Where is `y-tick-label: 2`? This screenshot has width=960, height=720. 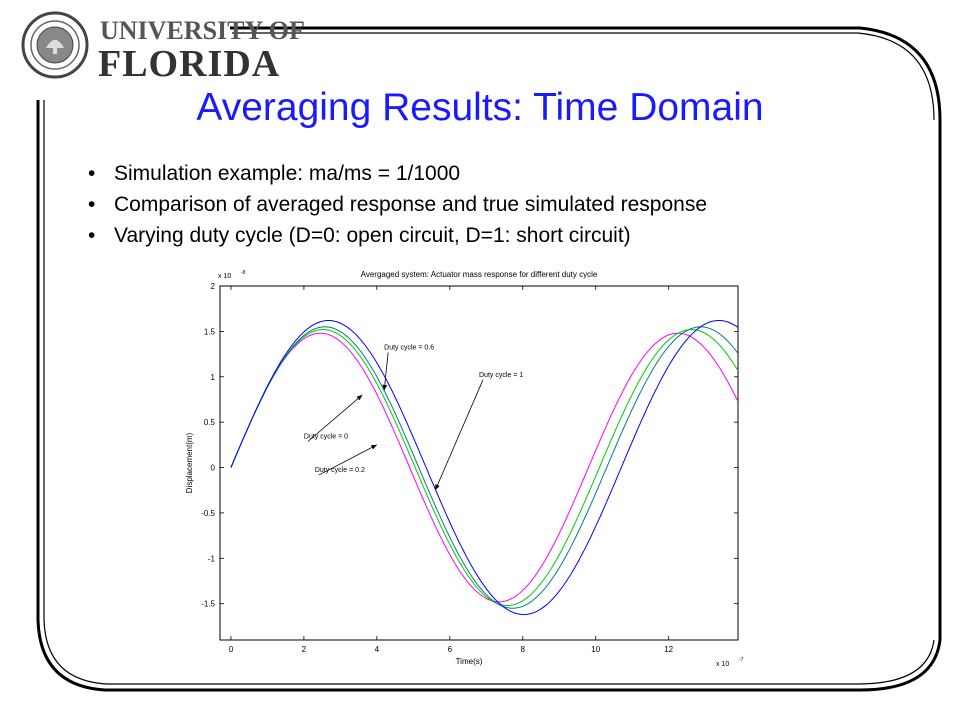
y-tick-label: 2 is located at coordinates (213, 286).